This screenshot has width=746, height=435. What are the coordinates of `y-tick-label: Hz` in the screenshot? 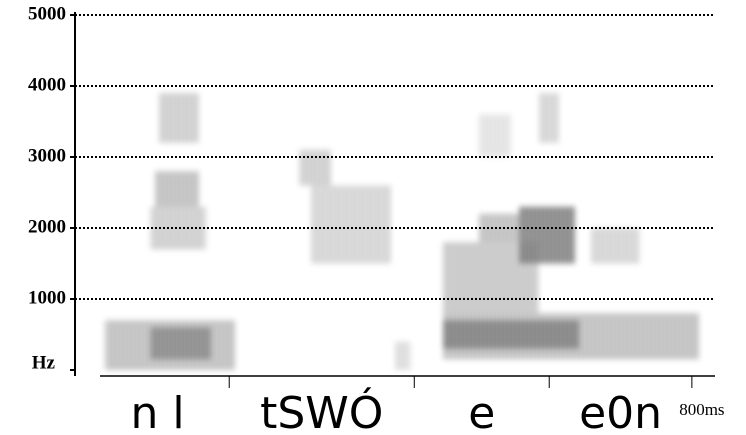 It's located at (44, 362).